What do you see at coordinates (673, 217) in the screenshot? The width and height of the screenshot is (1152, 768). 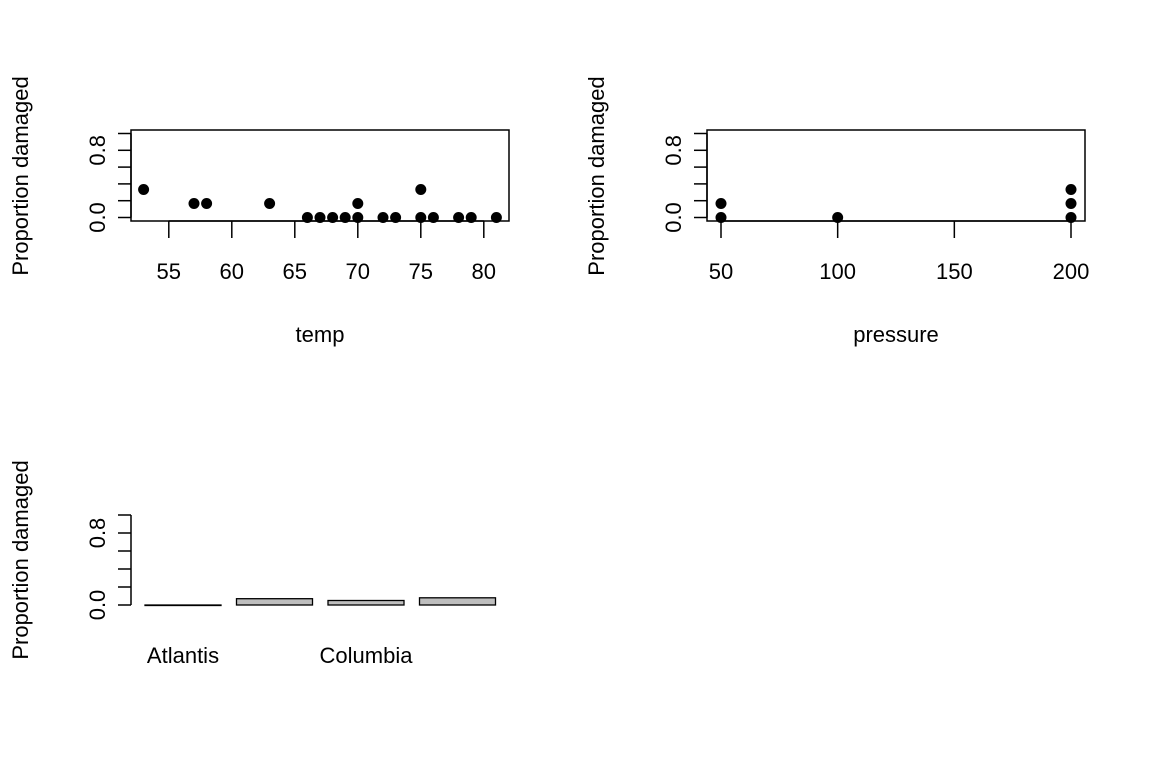 I see `pressure-y-tick-label-0: 0.0` at bounding box center [673, 217].